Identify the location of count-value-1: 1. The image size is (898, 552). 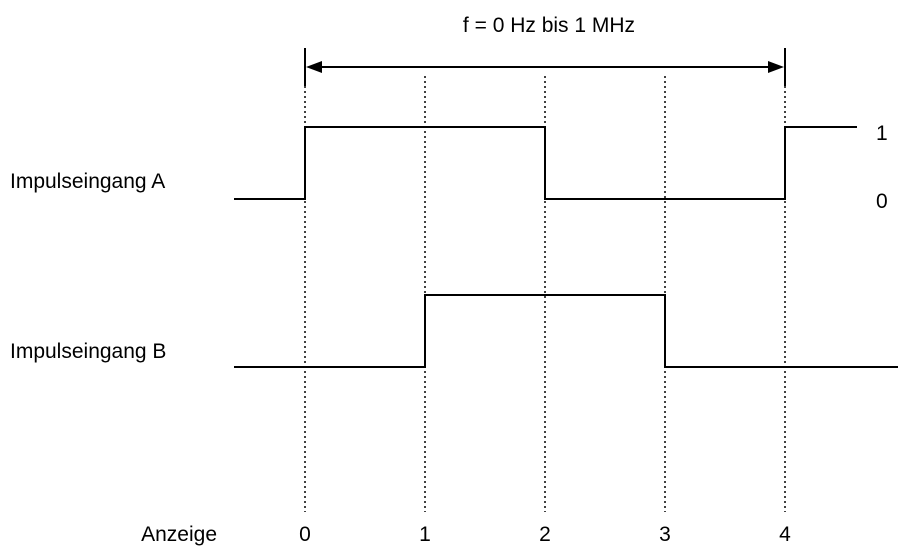
(425, 534).